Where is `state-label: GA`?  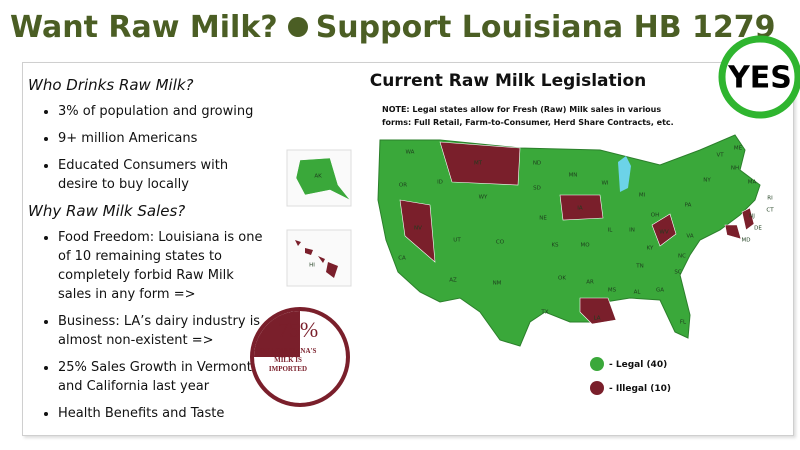 state-label: GA is located at coordinates (660, 291).